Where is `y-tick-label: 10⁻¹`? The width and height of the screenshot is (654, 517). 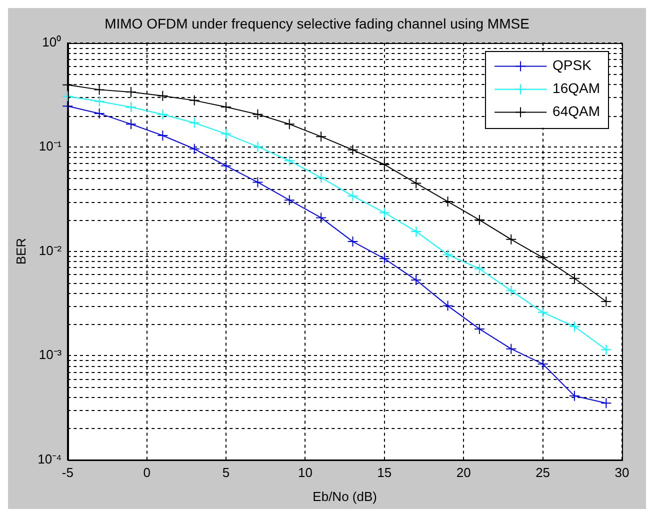 y-tick-label: 10⁻¹ is located at coordinates (50, 146).